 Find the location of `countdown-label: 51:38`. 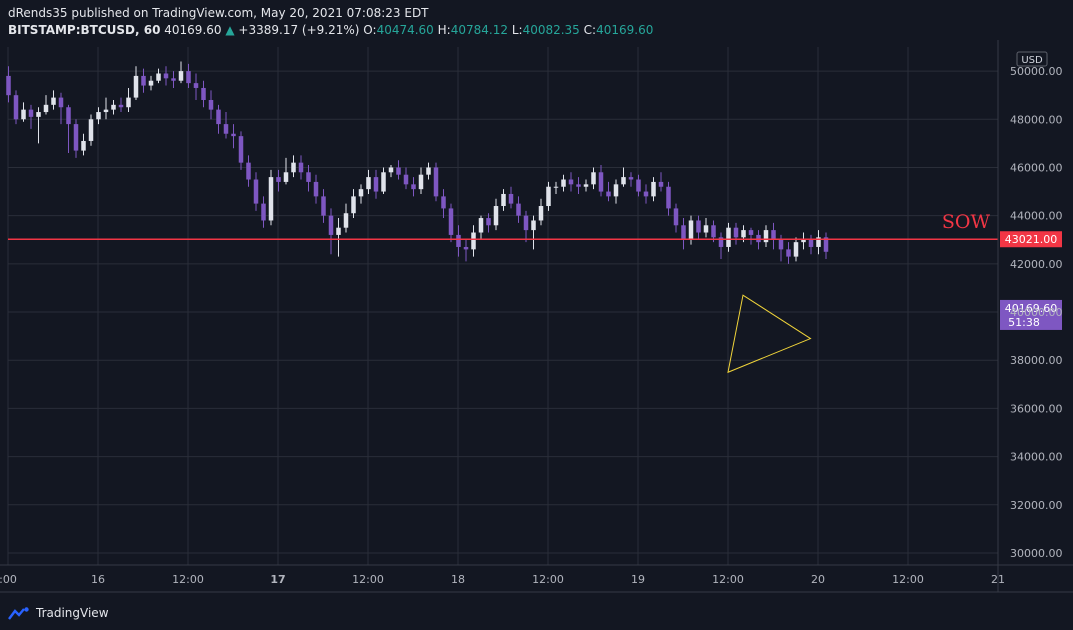

countdown-label: 51:38 is located at coordinates (1024, 322).